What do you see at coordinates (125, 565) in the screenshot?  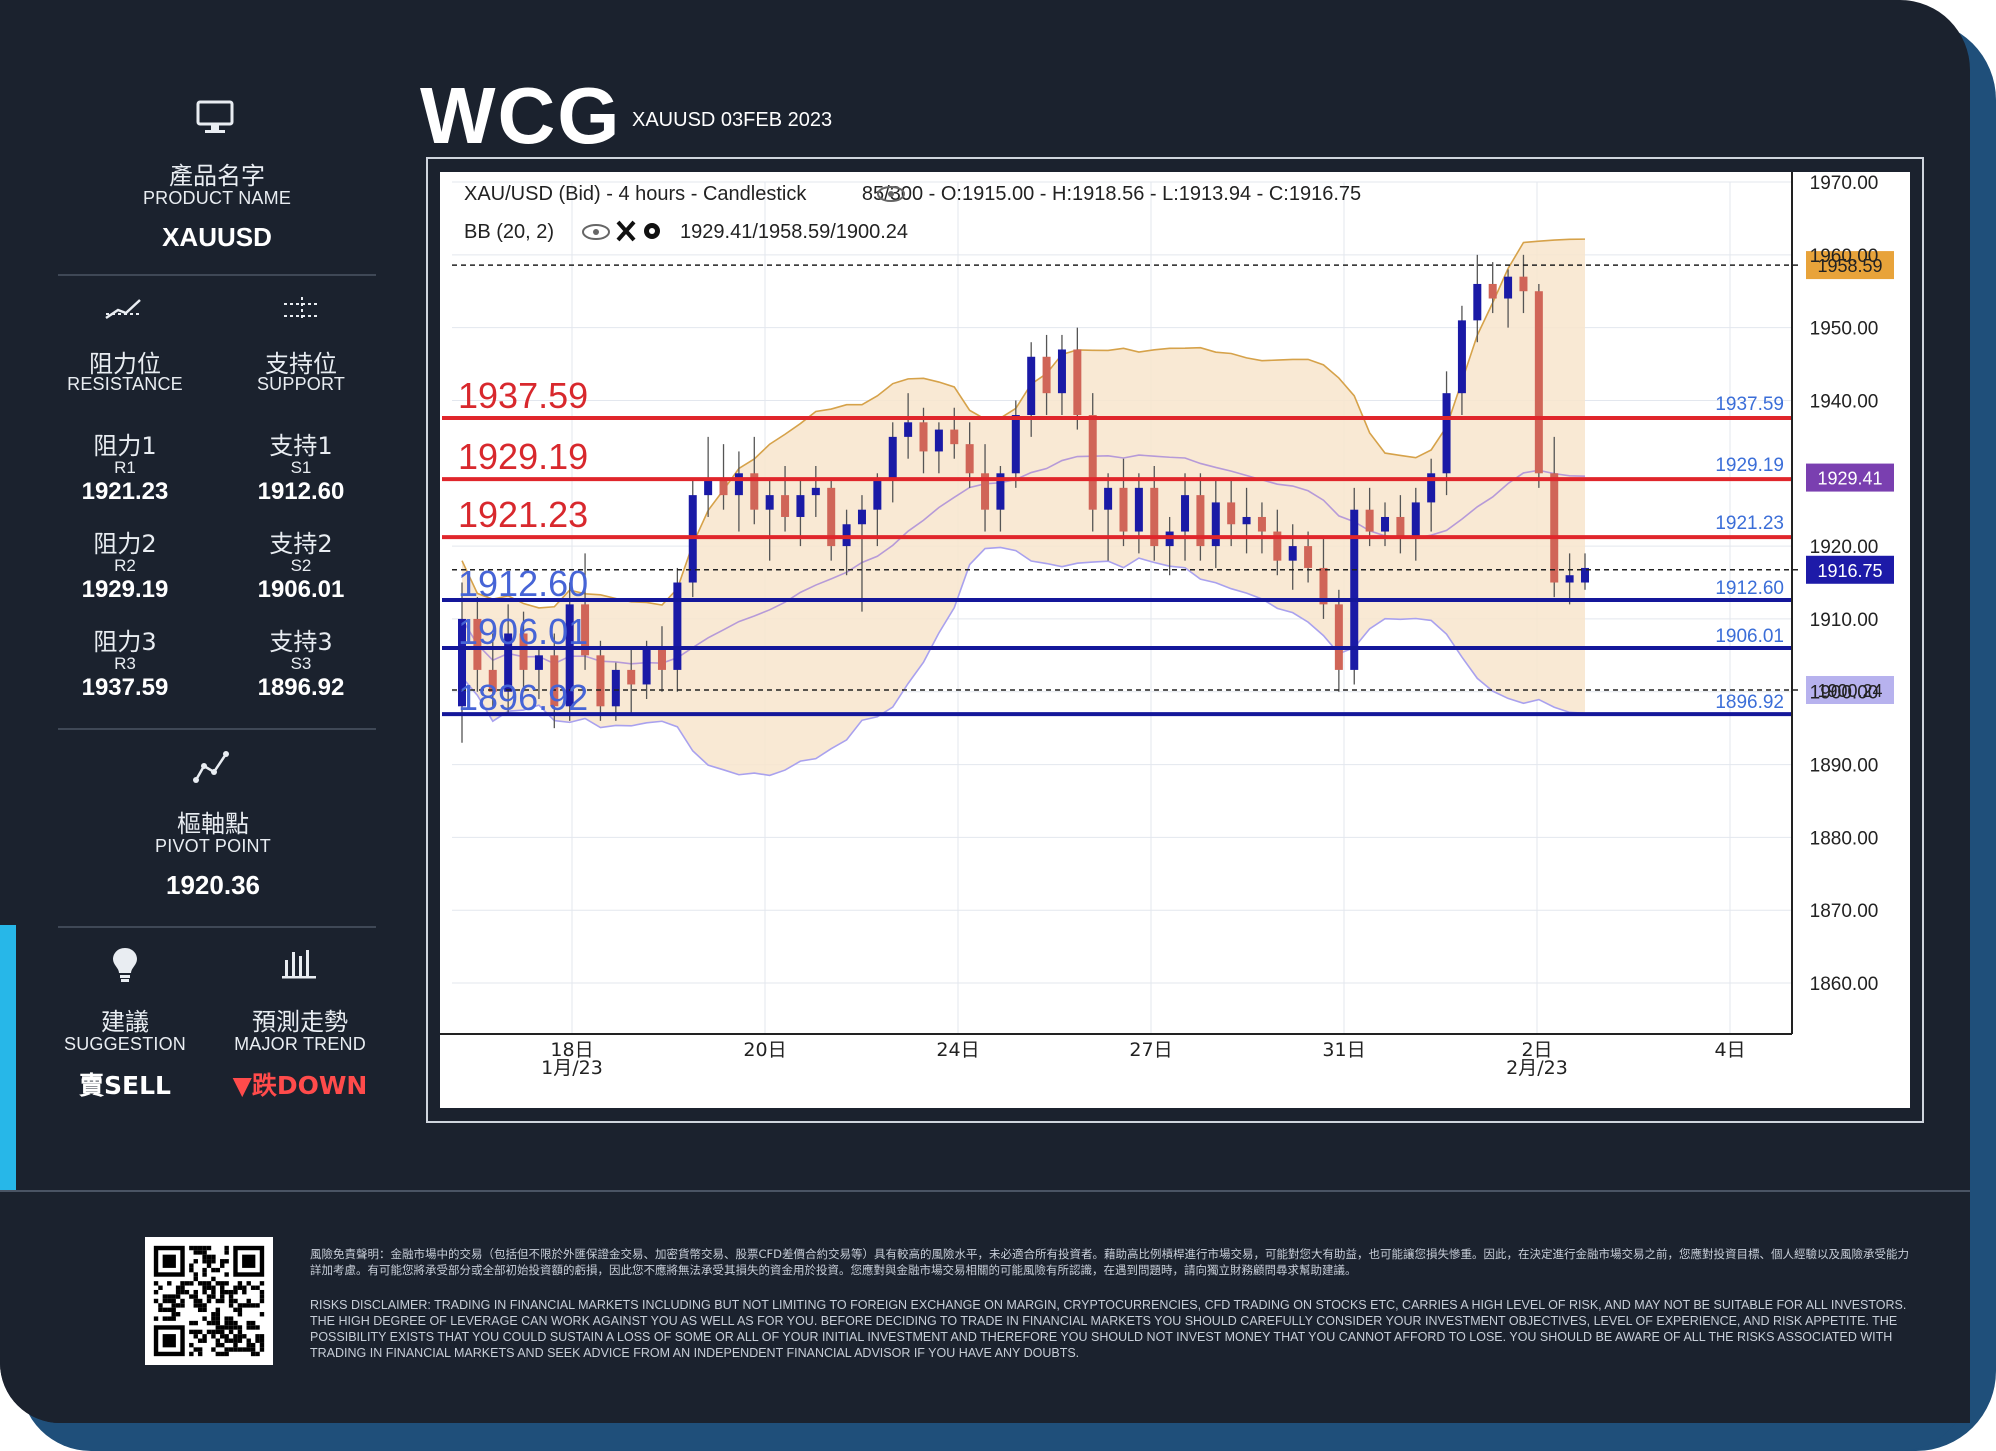 I see `r2-code: R2` at bounding box center [125, 565].